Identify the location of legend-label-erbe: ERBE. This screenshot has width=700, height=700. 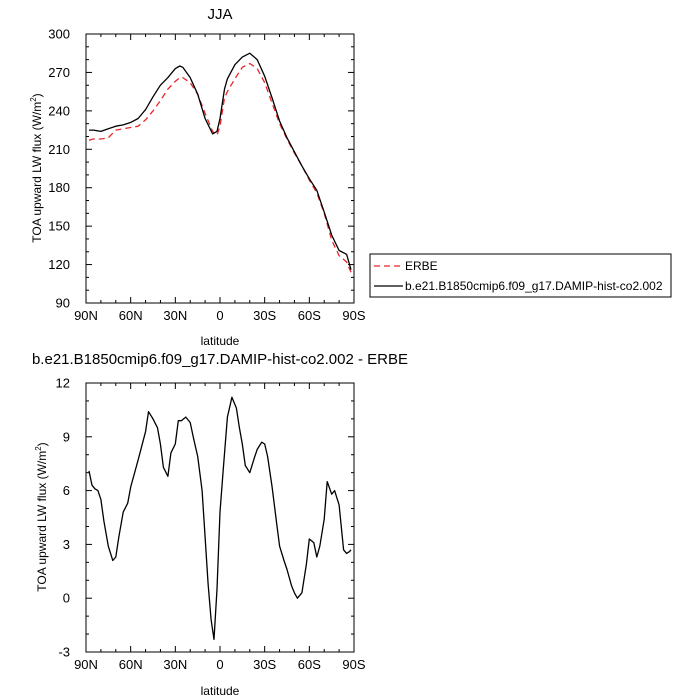
(421, 266).